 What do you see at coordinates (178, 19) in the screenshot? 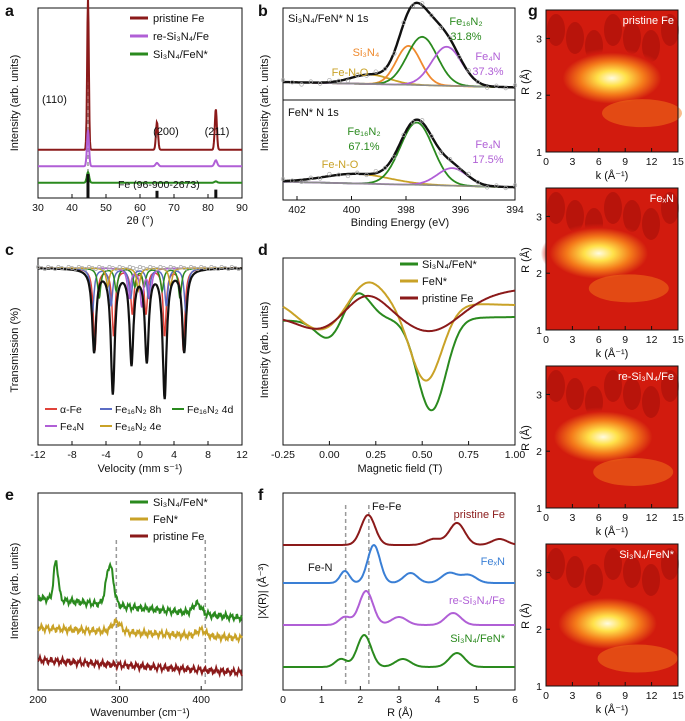
I see `legend-label: pristine Fe` at bounding box center [178, 19].